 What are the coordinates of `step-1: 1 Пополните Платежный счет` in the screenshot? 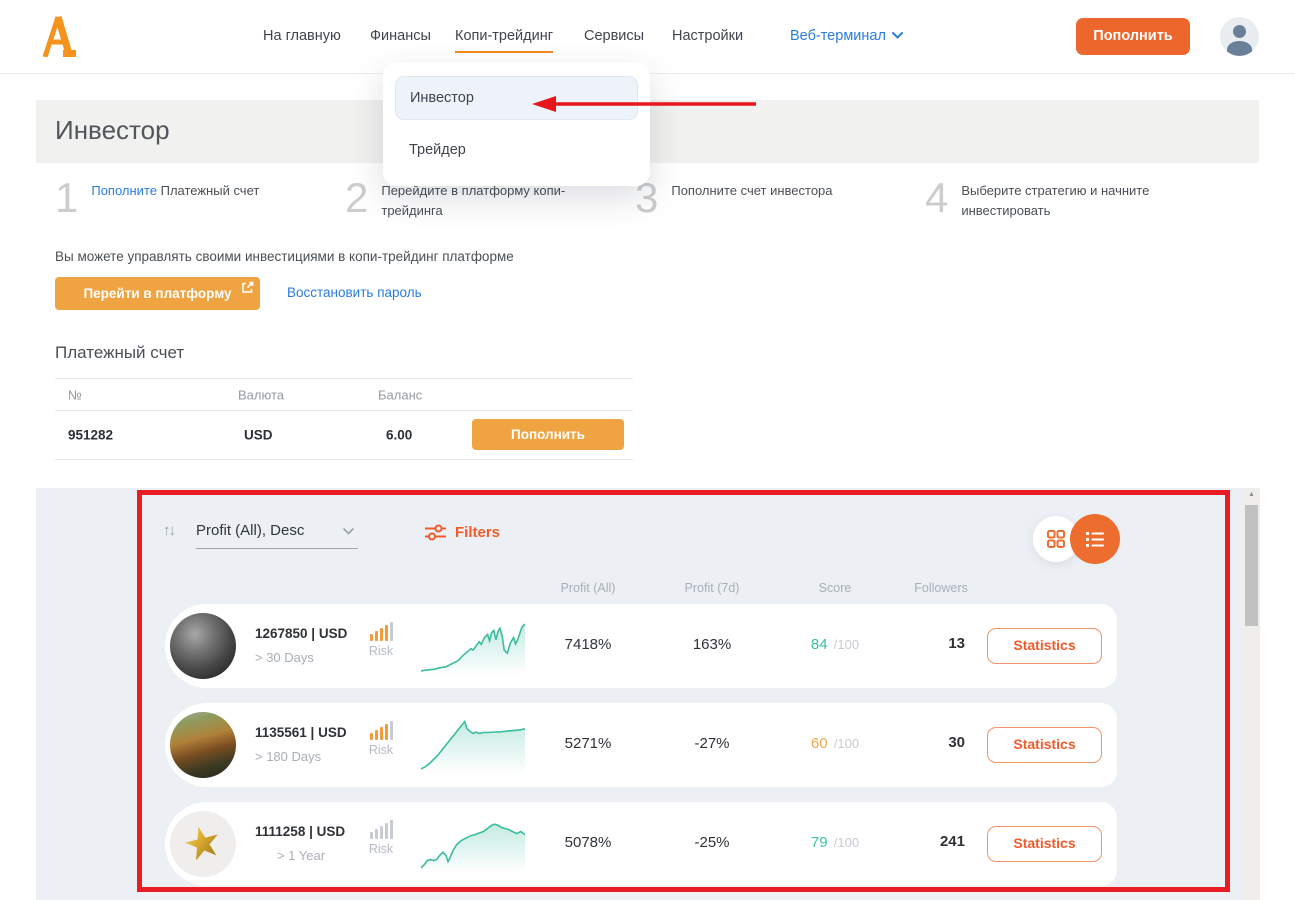 It's located at (201, 198).